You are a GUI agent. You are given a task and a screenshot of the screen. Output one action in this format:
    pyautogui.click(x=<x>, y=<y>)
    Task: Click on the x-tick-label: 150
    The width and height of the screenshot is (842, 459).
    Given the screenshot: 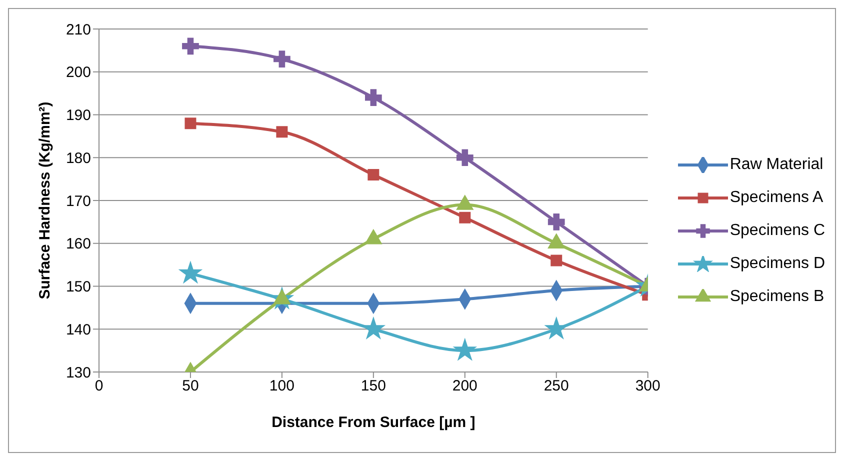 What is the action you would take?
    pyautogui.click(x=373, y=386)
    